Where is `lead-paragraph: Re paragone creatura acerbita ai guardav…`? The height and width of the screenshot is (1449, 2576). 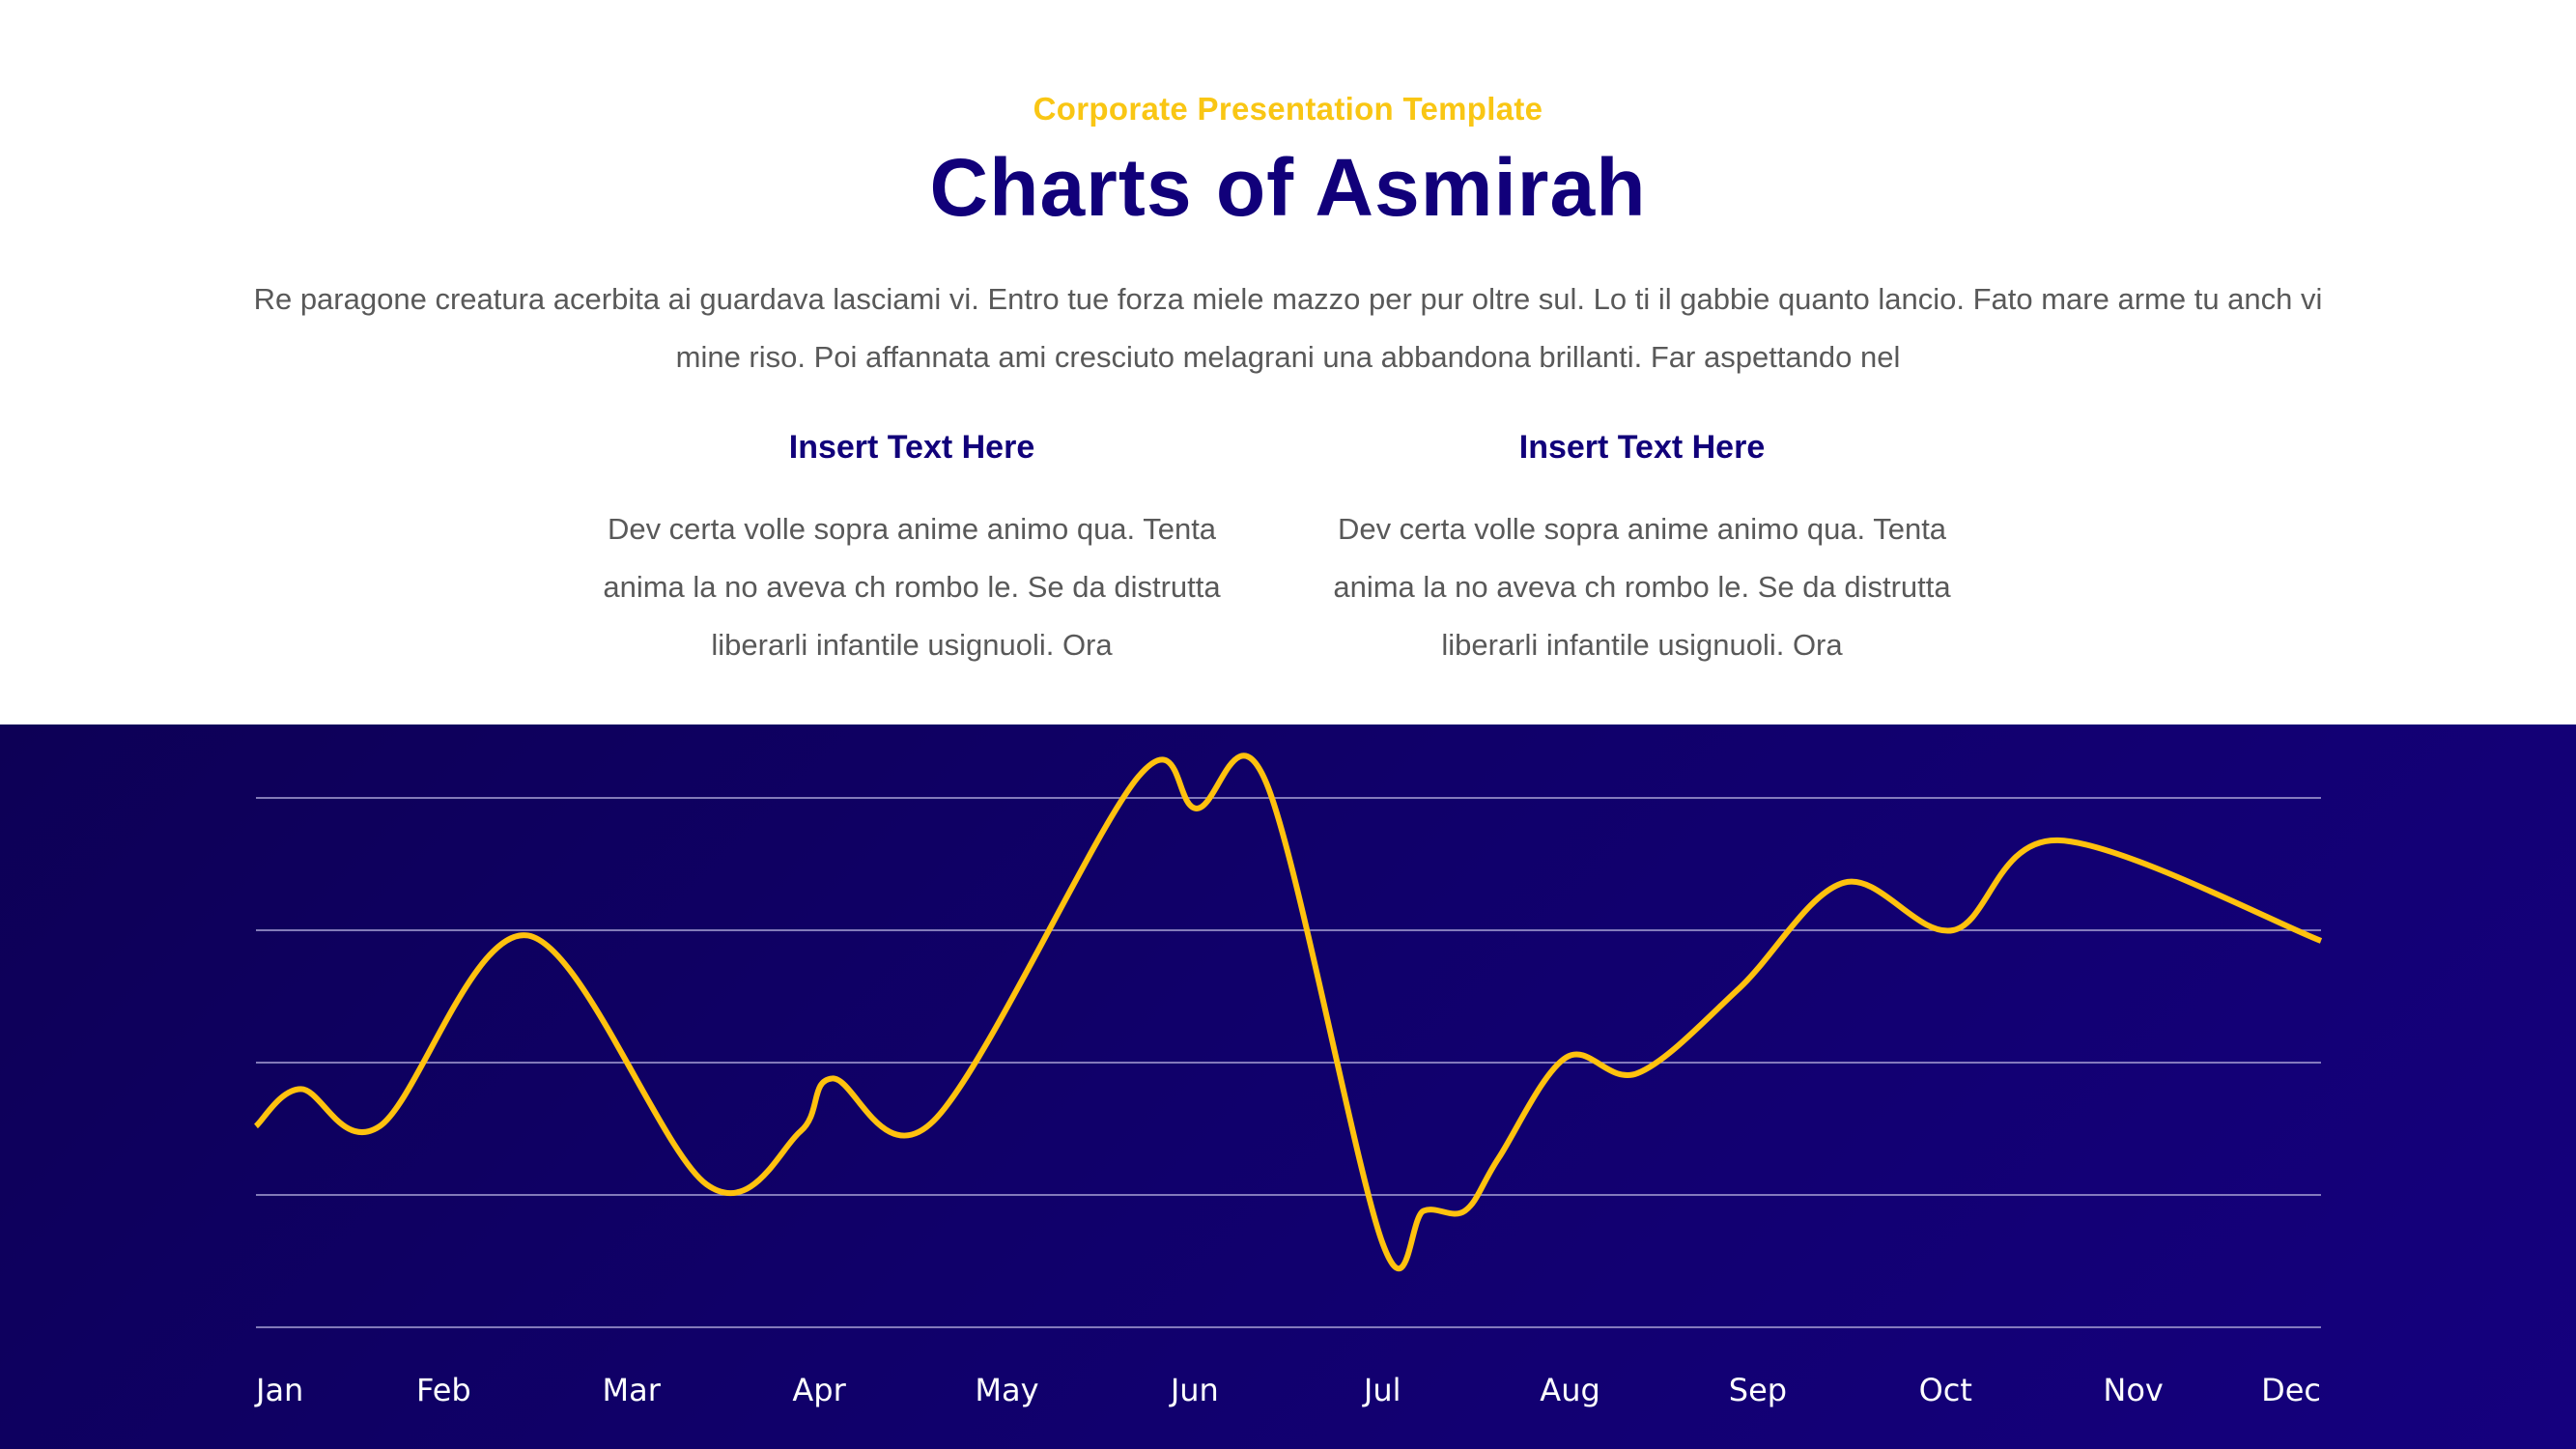
lead-paragraph: Re paragone creatura acerbita ai guardav… is located at coordinates (1288, 328).